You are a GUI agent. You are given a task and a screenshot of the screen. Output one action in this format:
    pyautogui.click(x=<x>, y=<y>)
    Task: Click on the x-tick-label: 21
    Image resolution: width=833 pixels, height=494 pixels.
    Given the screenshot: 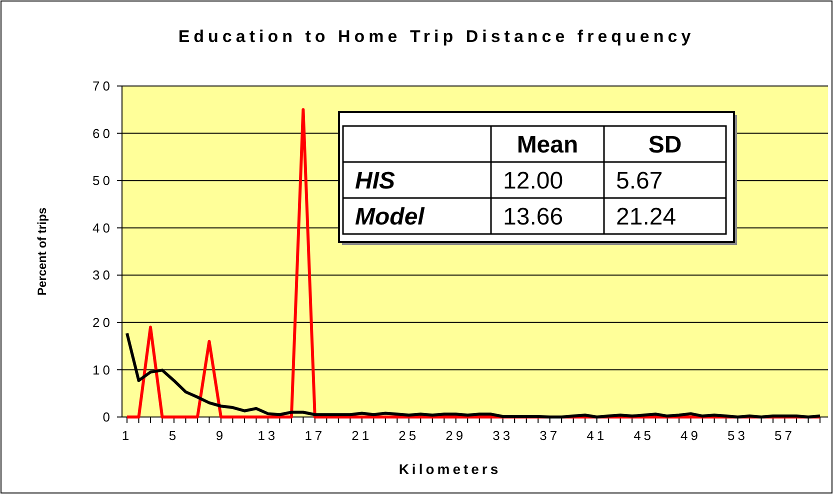 What is the action you would take?
    pyautogui.click(x=362, y=435)
    